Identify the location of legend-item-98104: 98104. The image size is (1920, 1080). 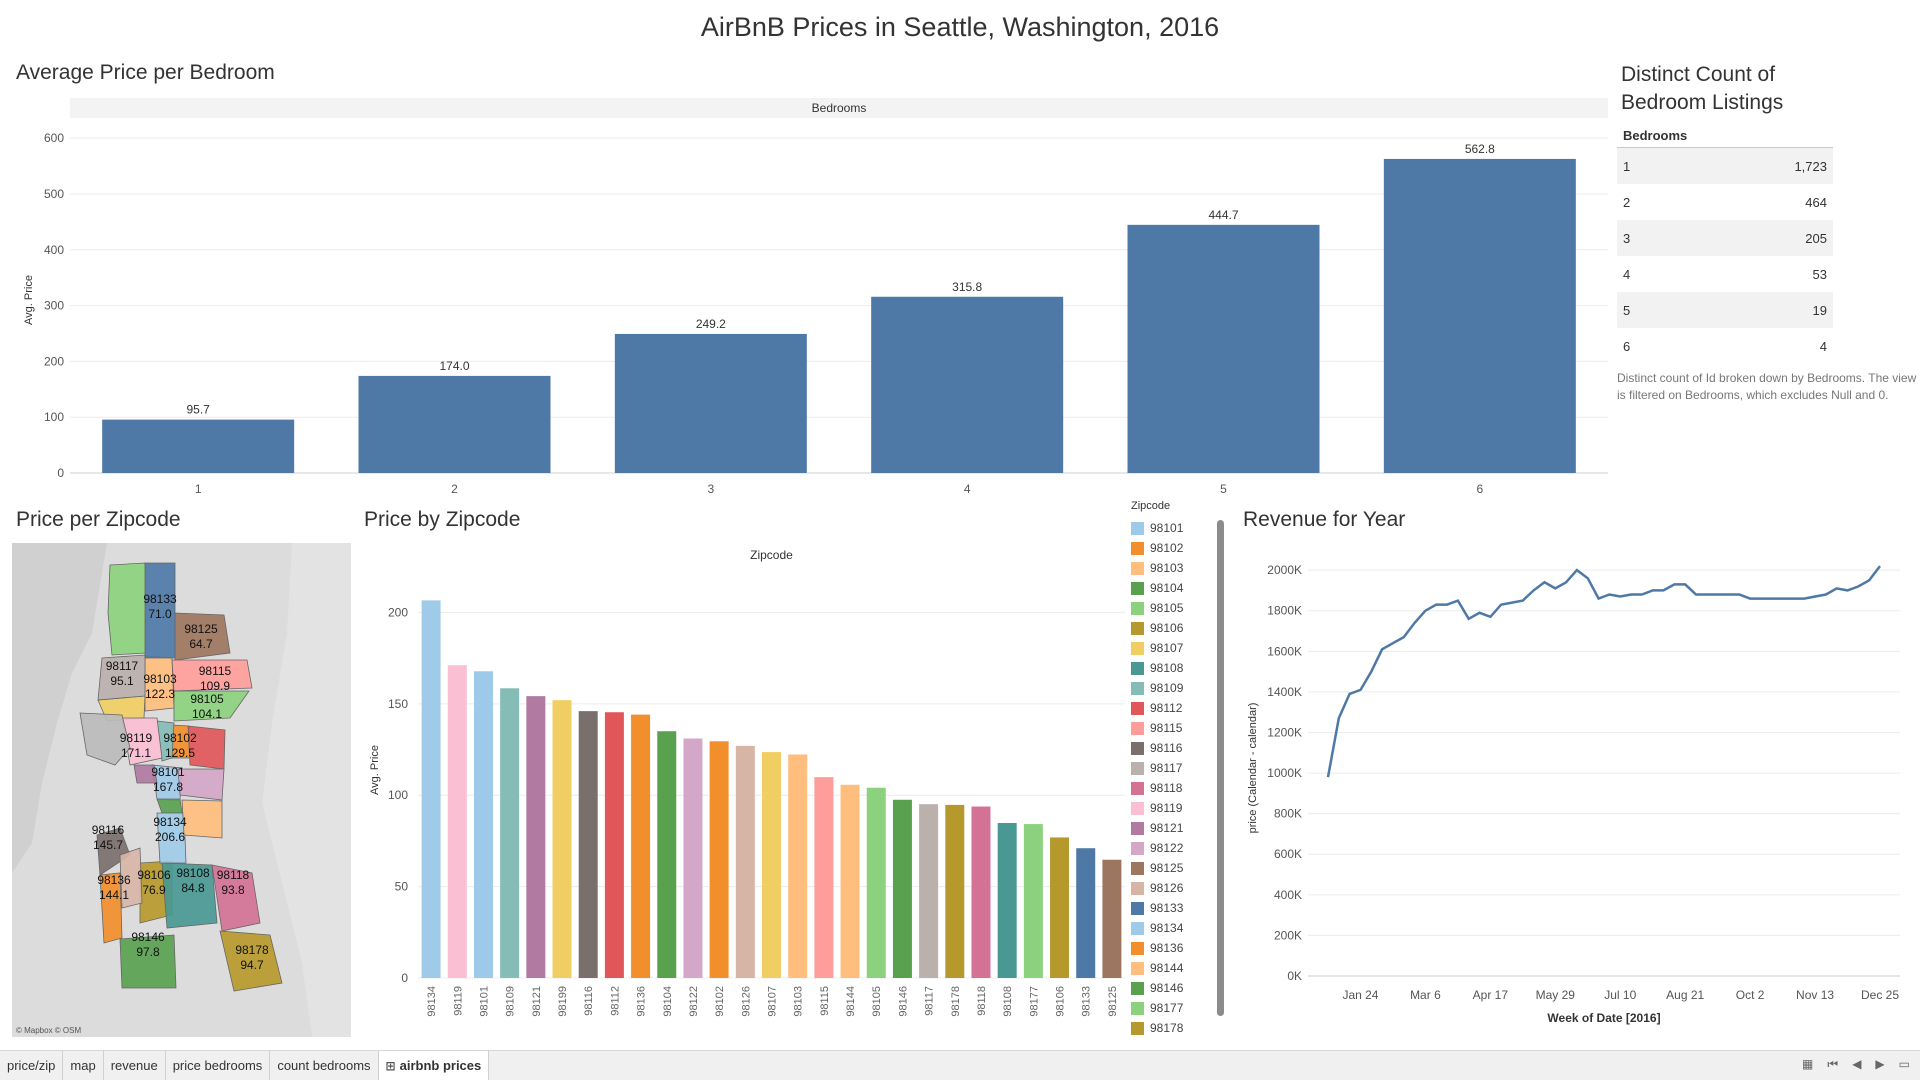
(1171, 588).